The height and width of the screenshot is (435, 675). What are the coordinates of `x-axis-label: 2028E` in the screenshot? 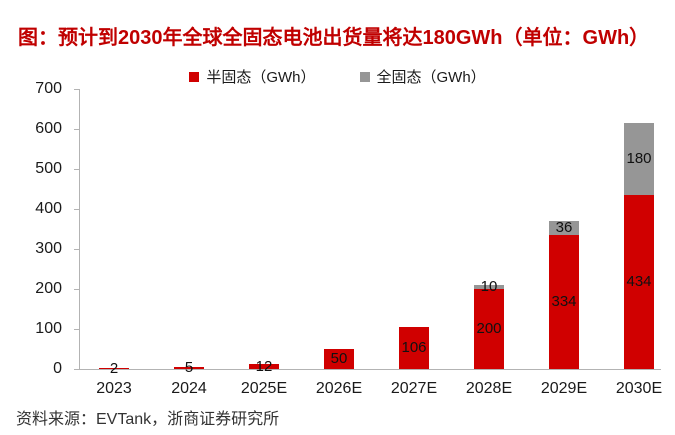 It's located at (489, 388).